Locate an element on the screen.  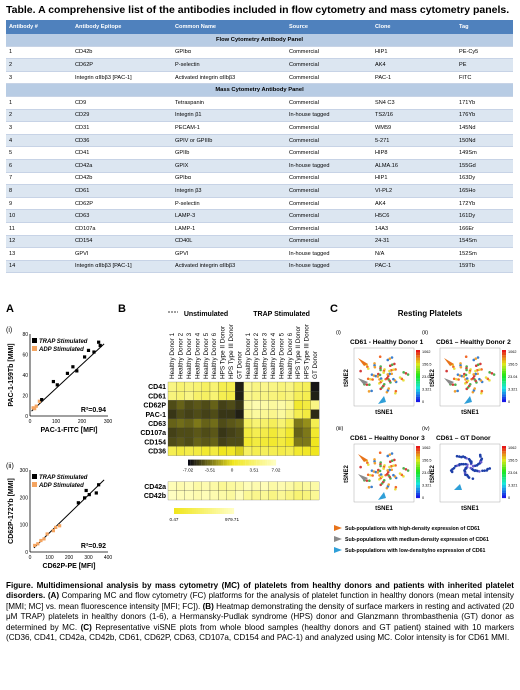
x-tick-label: 100 is located at coordinates (56, 422).